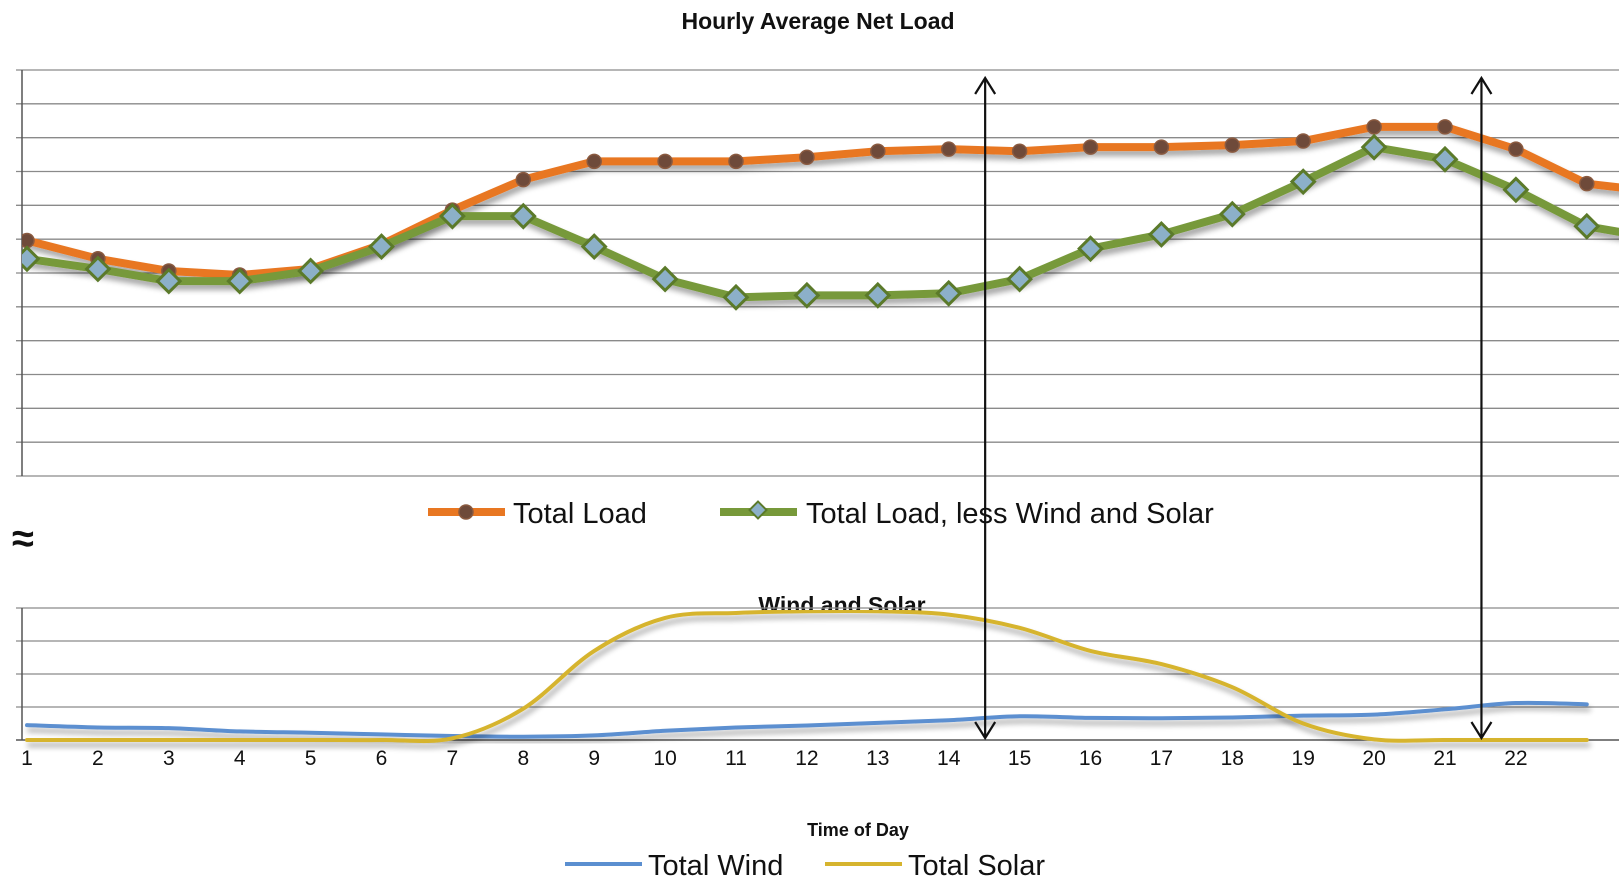 The image size is (1619, 878). Describe the element at coordinates (1373, 758) in the screenshot. I see `x-tick-label: 20` at that location.